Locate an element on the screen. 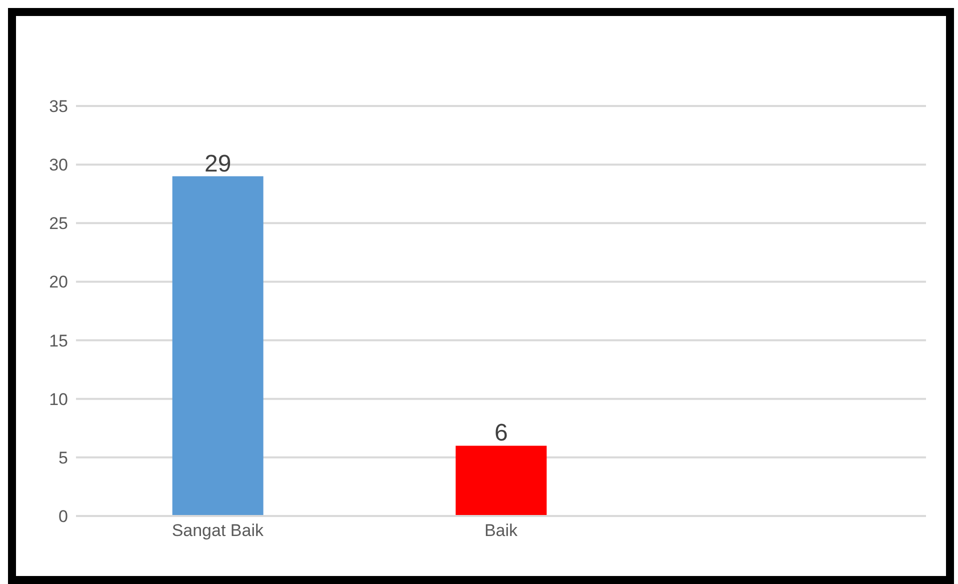 This screenshot has height=584, width=958. x-tick-label: Baik is located at coordinates (501, 530).